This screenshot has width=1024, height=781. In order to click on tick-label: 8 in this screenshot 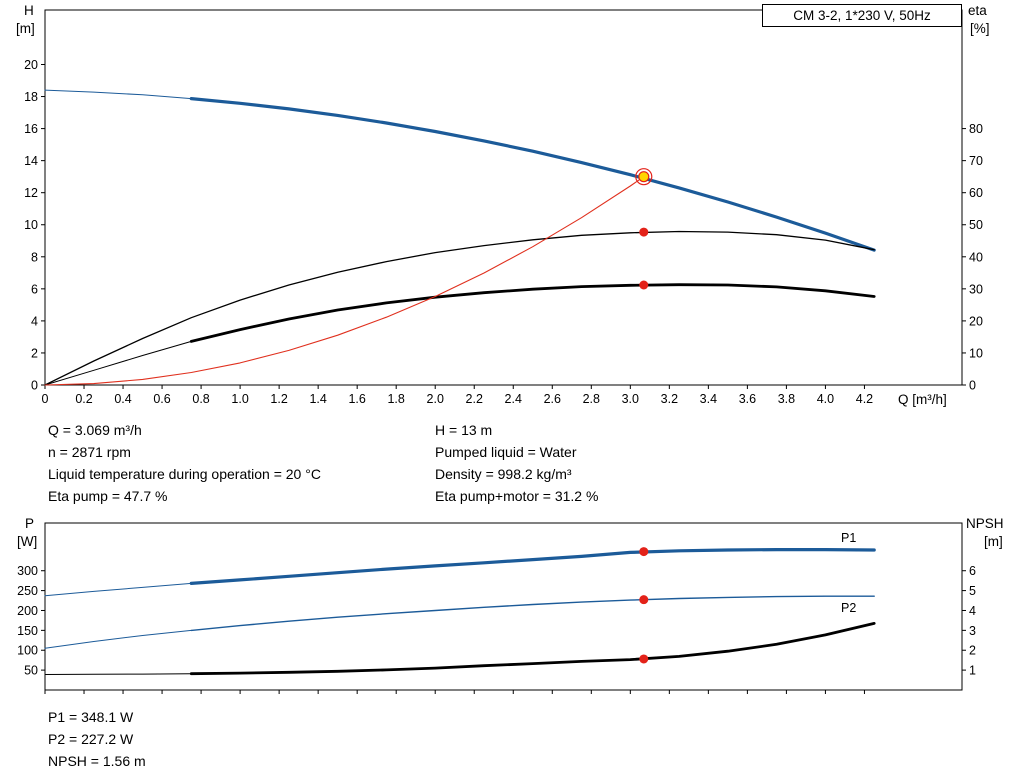, I will do `click(34, 257)`.